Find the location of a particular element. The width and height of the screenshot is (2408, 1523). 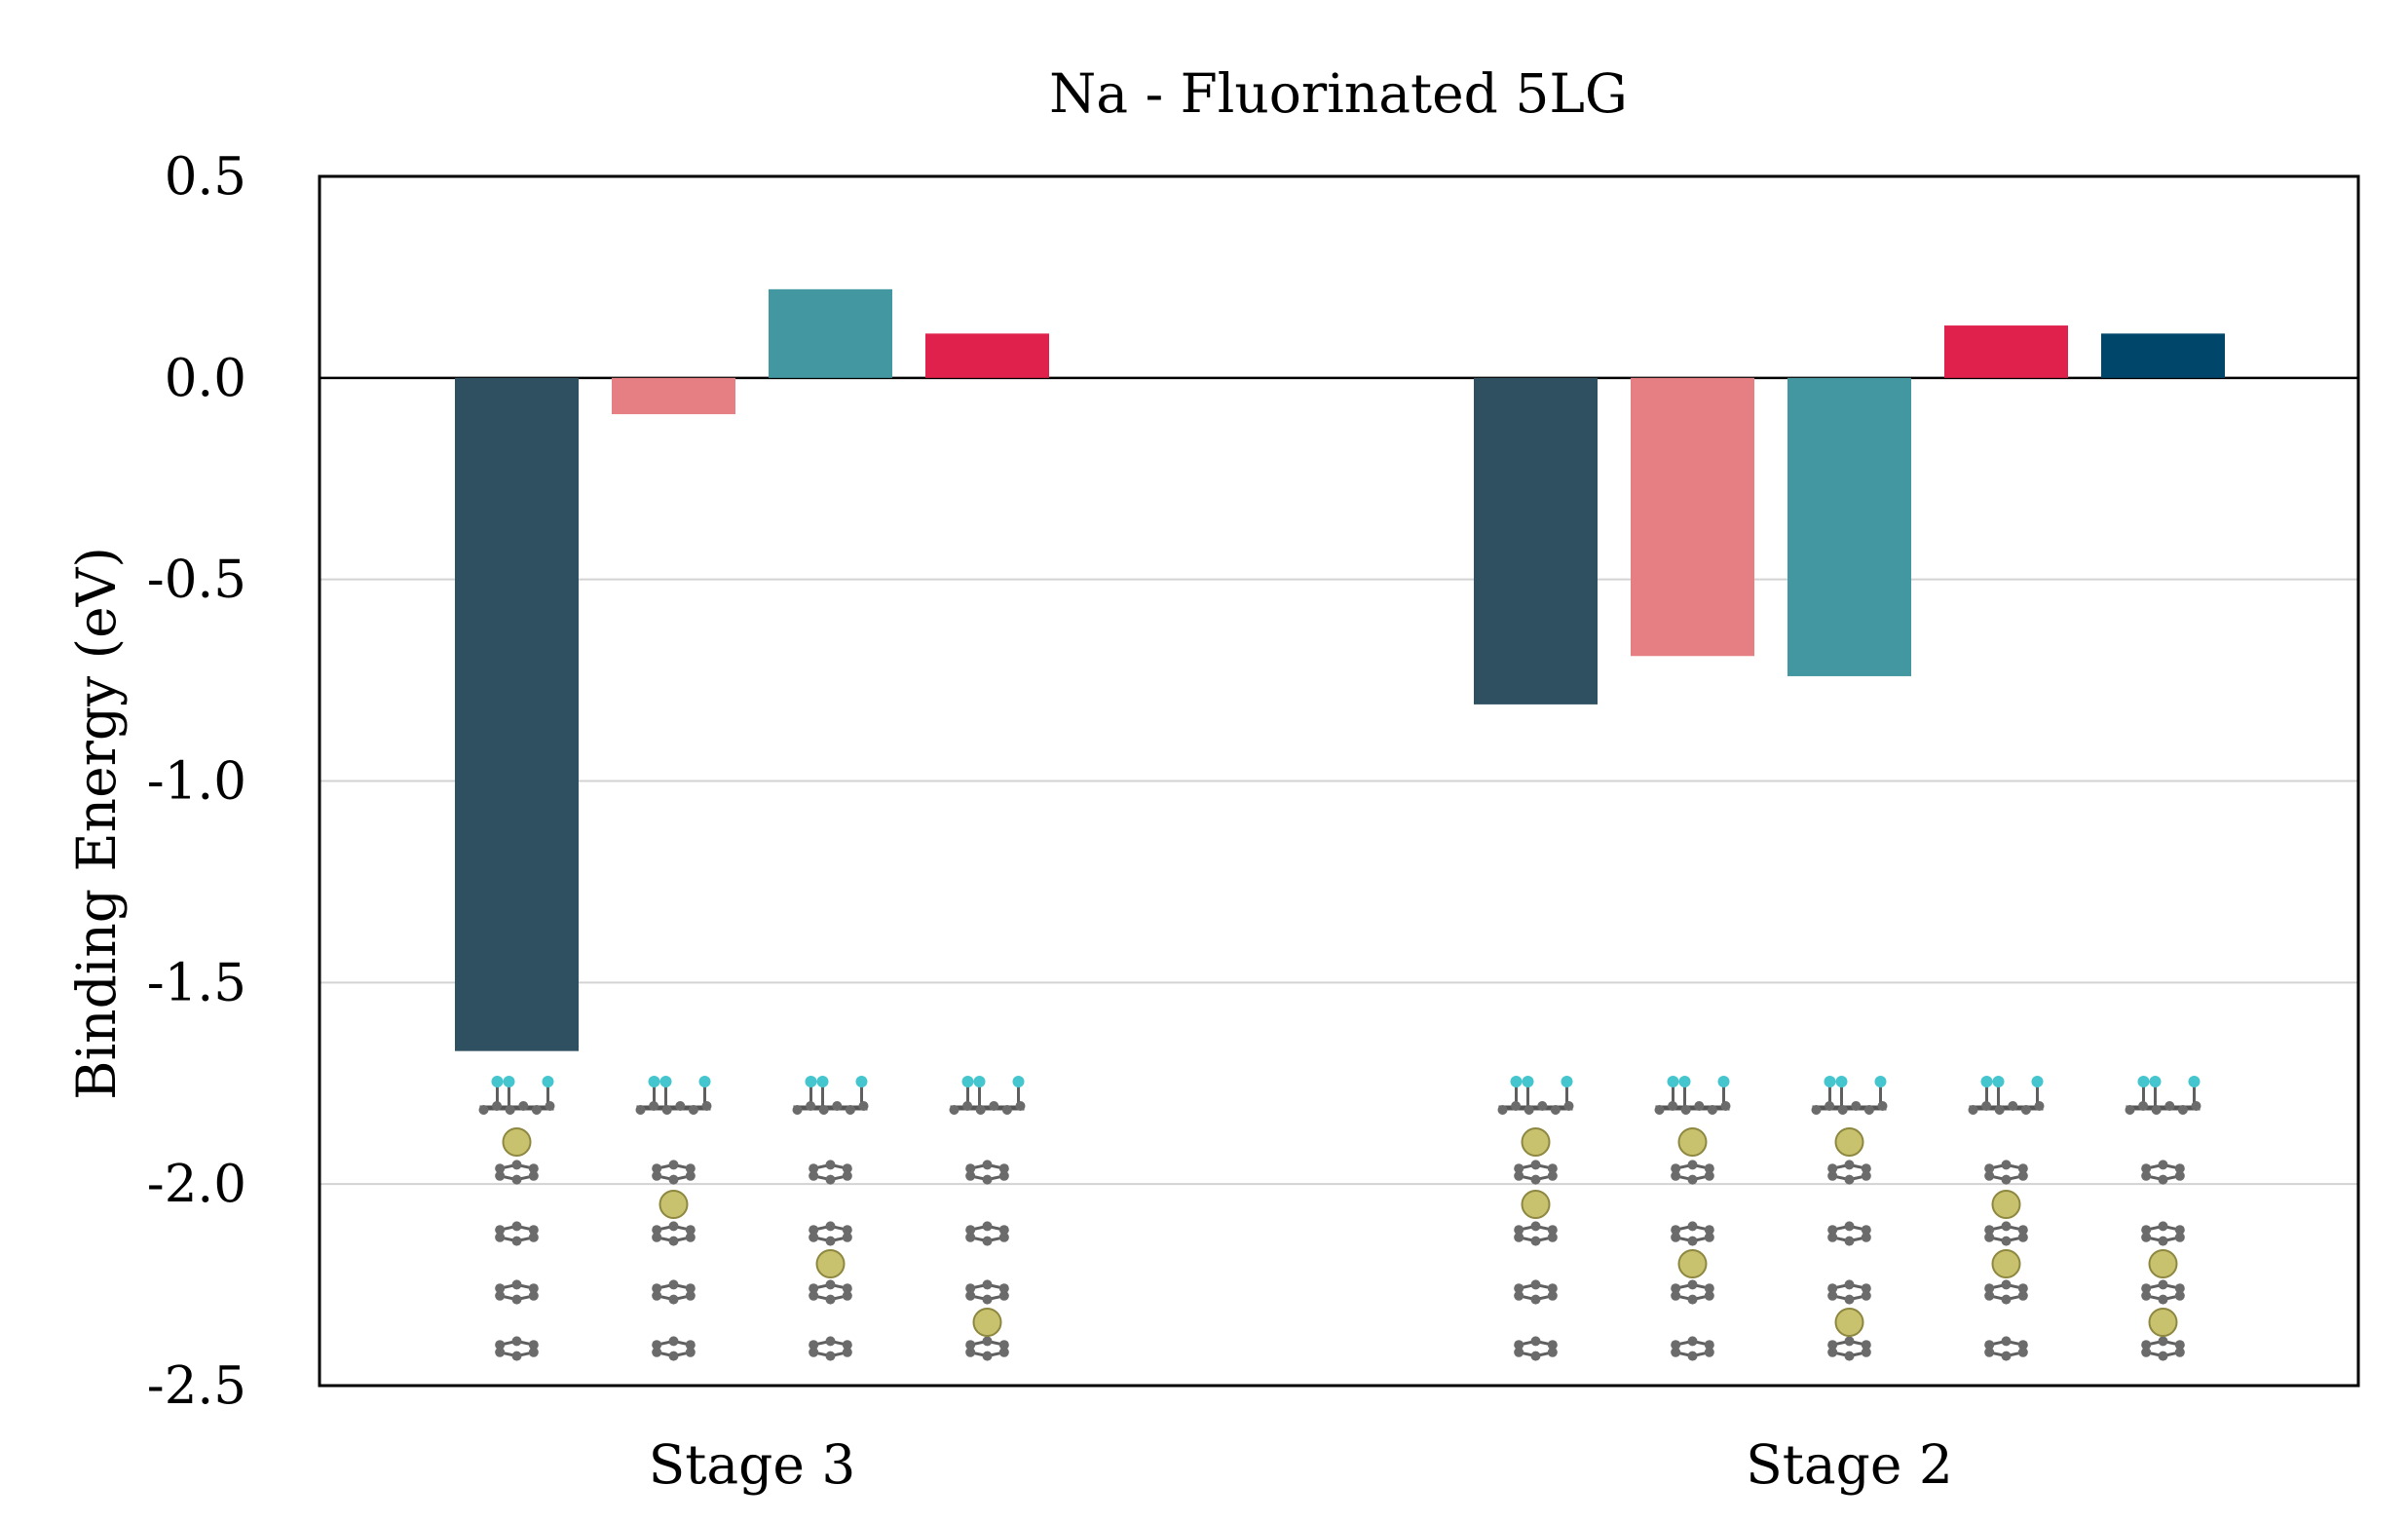

y-tick-label: -1.5 is located at coordinates (196, 982).